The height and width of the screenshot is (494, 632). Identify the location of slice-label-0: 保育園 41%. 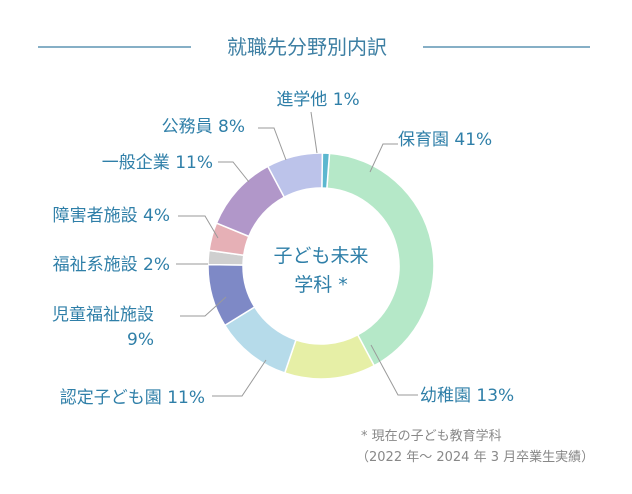
(445, 140).